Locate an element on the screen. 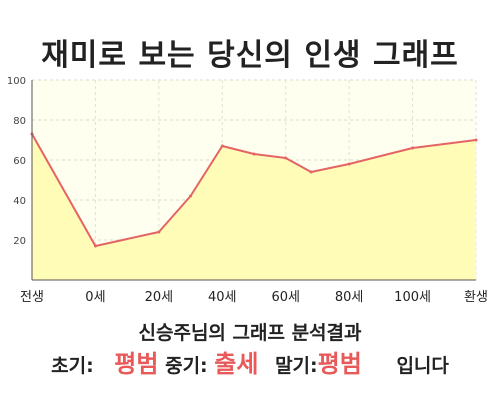 The height and width of the screenshot is (400, 500). analysis-result: 초기: 평범 중기: 출세 말기:평범 입니다 is located at coordinates (250, 361).